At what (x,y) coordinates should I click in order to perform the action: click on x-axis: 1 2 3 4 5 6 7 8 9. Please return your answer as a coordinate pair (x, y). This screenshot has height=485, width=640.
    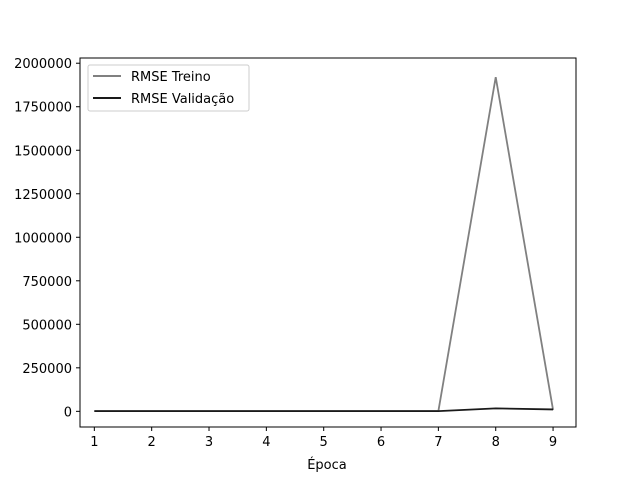
    Looking at the image, I should click on (323, 438).